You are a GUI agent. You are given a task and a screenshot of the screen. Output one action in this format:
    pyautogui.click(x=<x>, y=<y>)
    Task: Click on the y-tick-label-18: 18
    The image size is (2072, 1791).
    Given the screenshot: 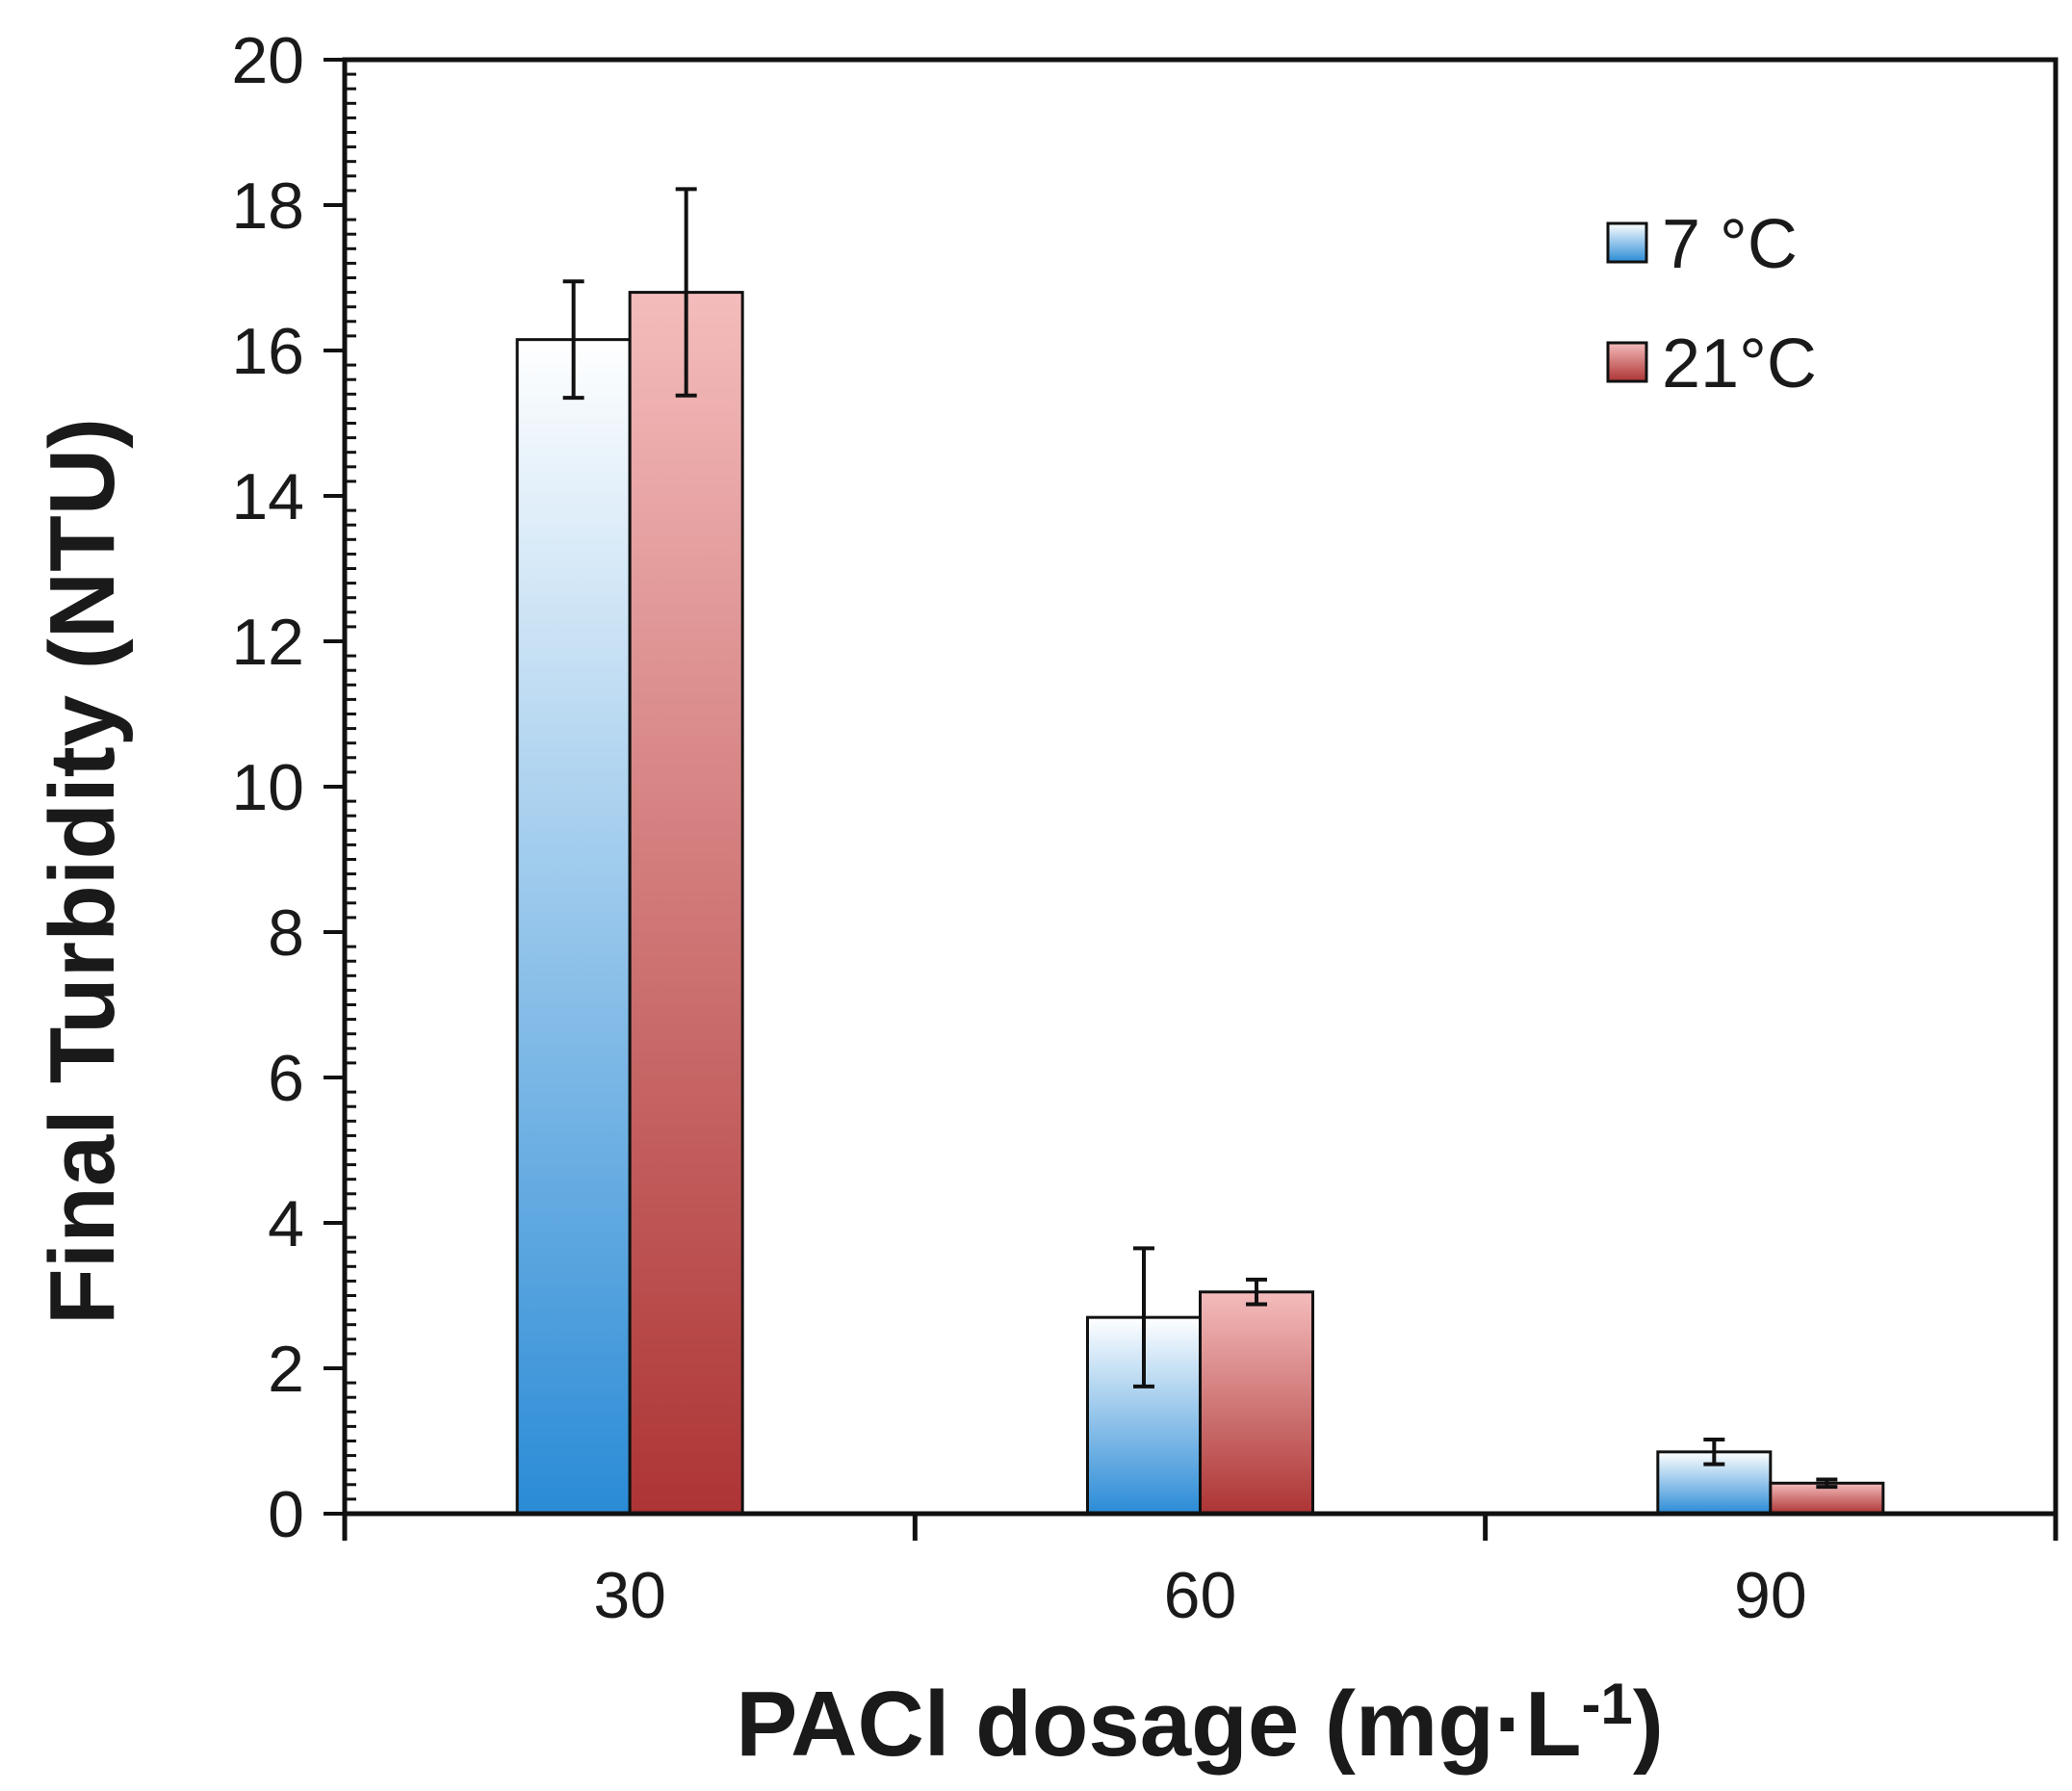 What is the action you would take?
    pyautogui.click(x=267, y=206)
    